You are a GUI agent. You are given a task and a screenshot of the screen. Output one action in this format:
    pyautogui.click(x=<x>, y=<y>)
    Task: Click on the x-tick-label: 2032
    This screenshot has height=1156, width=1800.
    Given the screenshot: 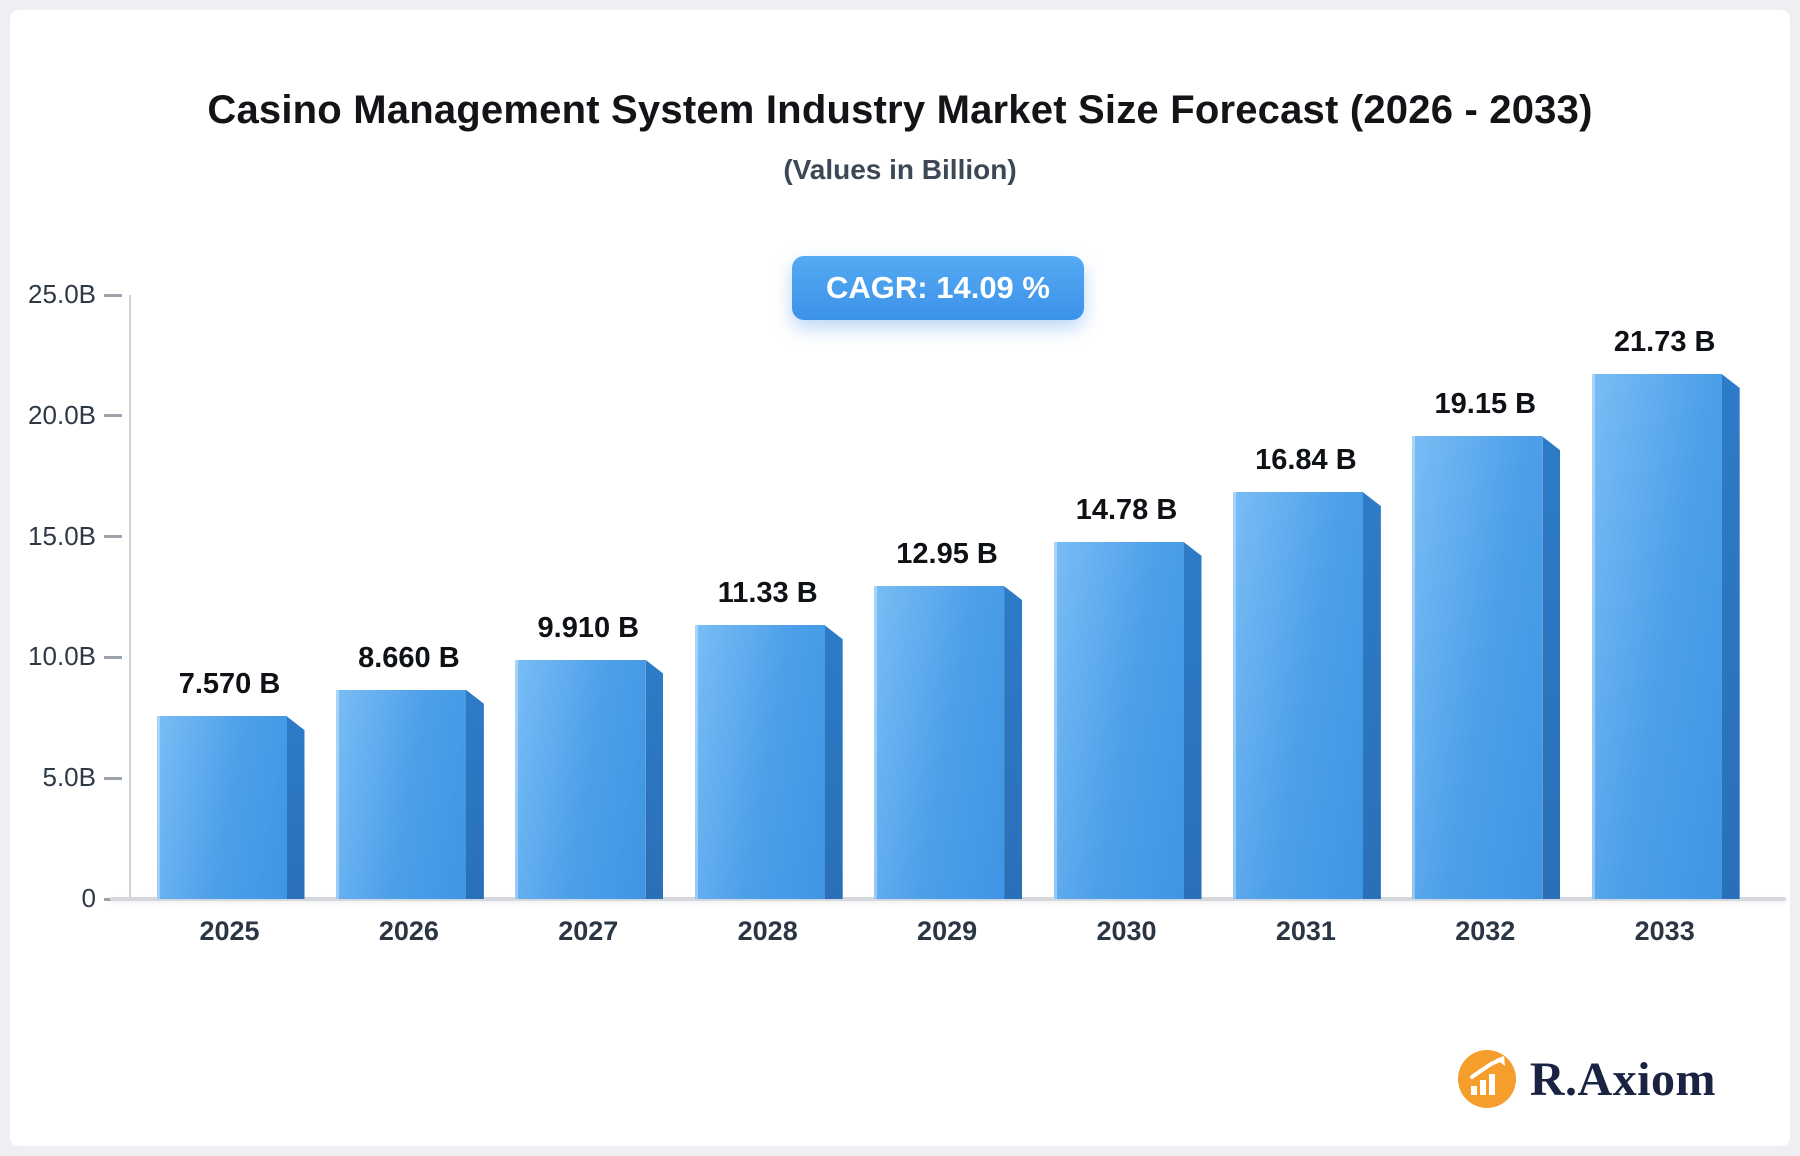 What is the action you would take?
    pyautogui.click(x=1485, y=931)
    